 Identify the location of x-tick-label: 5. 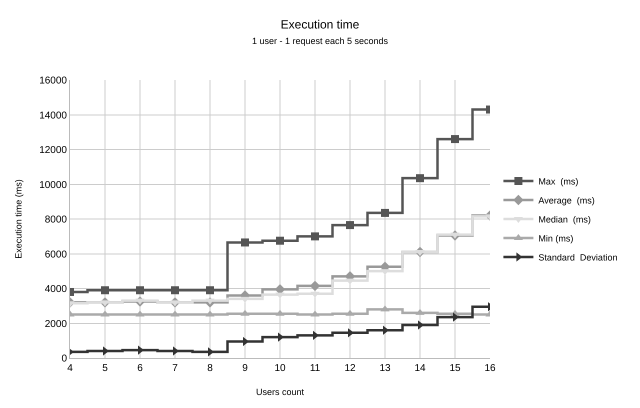
(105, 368).